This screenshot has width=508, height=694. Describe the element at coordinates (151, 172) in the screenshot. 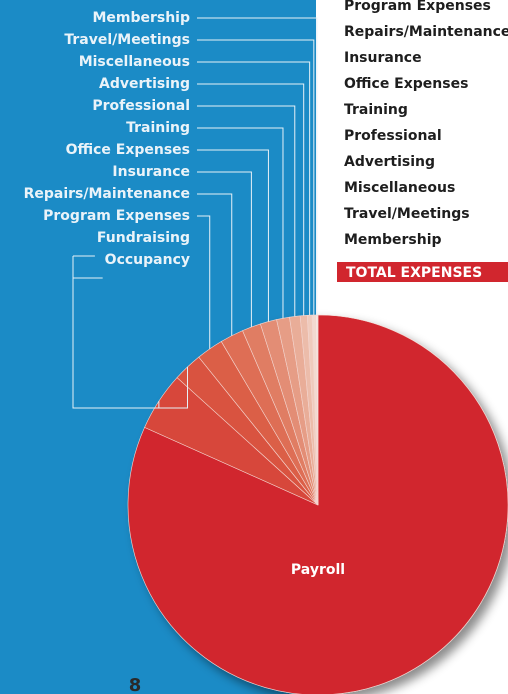

I see `category-label: Insurance` at that location.